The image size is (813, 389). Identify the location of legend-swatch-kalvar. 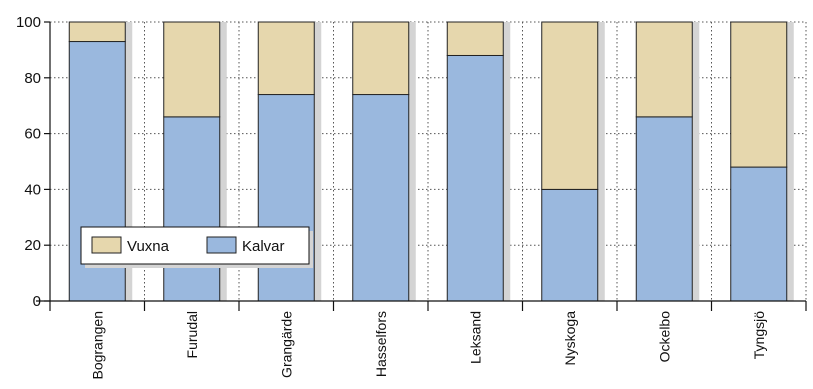
(221, 245).